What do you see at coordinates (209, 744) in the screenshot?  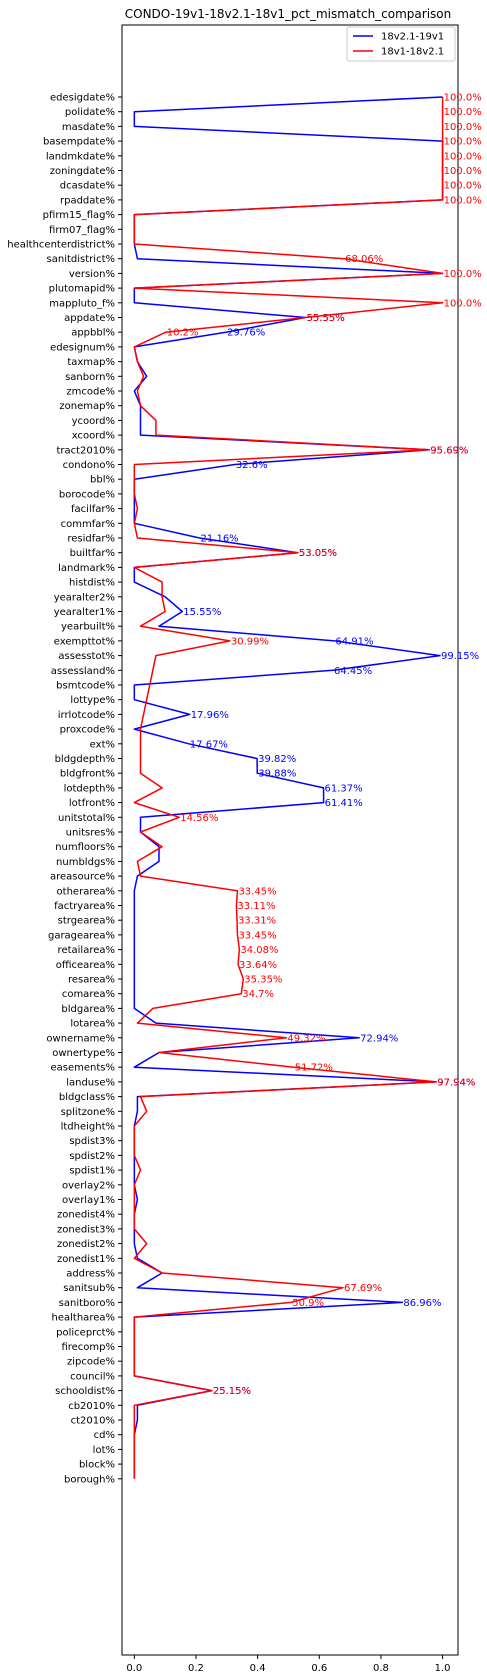 I see `data-label: 17.67%` at bounding box center [209, 744].